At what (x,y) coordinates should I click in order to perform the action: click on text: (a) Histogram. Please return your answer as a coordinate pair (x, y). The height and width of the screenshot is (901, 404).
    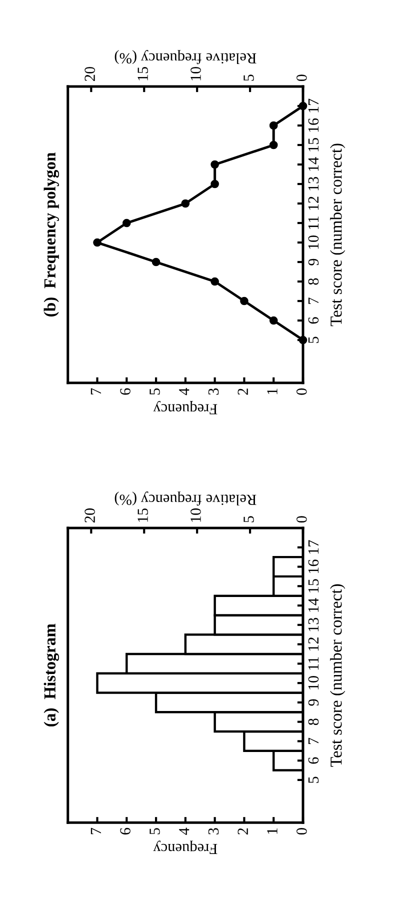
    Looking at the image, I should click on (52, 675).